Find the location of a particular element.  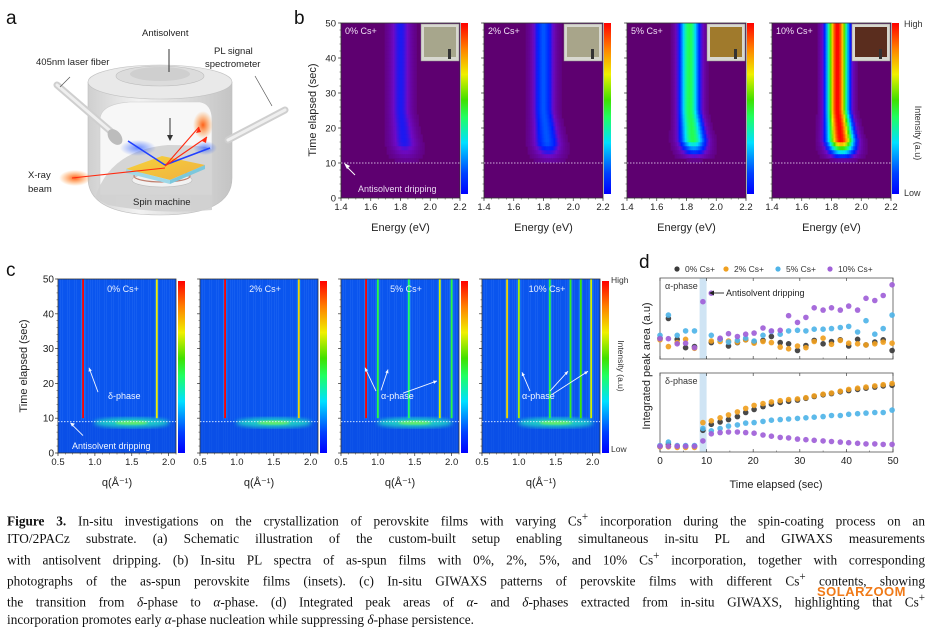

c-xlabel: q(Å⁻¹) is located at coordinates (259, 482).